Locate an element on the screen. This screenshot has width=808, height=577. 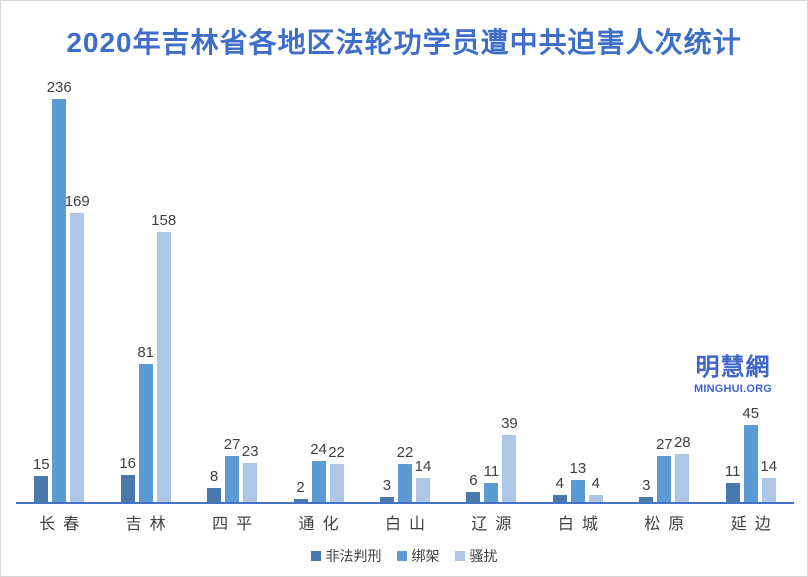
category-label: 长春 is located at coordinates (63, 524).